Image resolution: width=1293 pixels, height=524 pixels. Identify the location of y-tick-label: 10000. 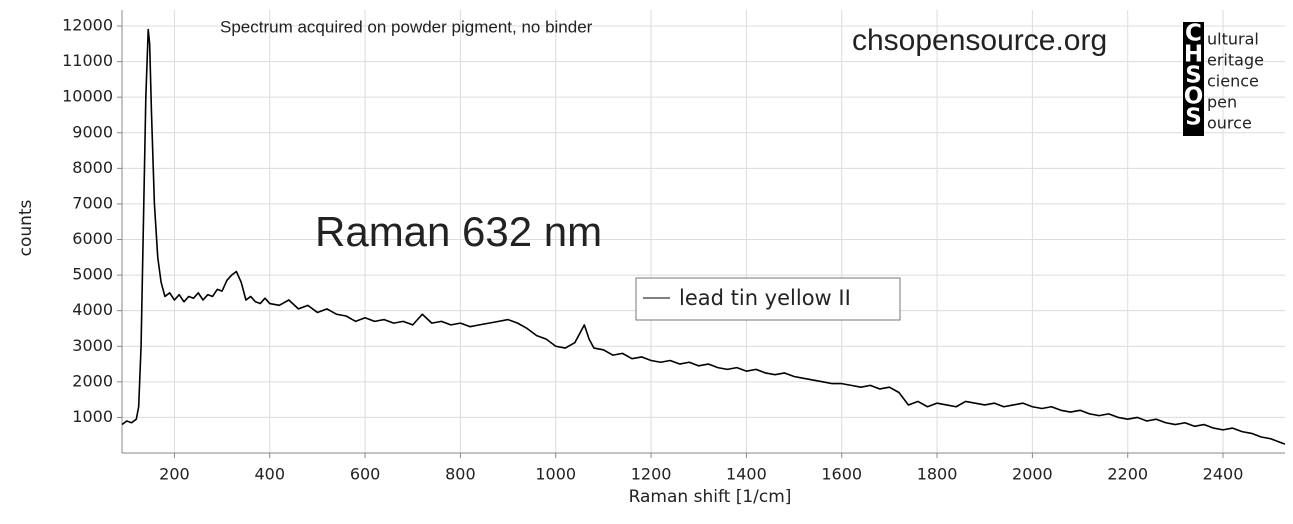
(87, 96).